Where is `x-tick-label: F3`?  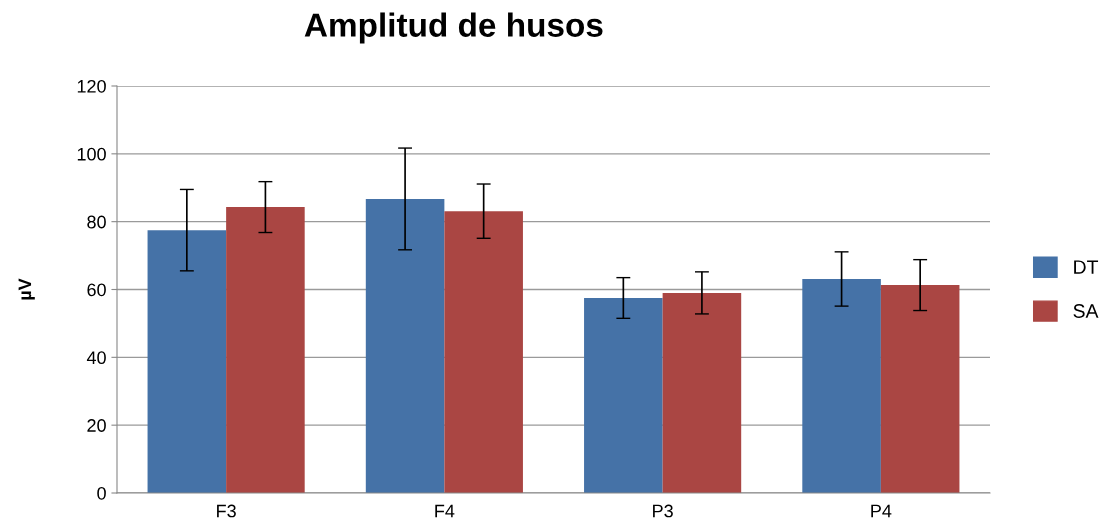 x-tick-label: F3 is located at coordinates (226, 511).